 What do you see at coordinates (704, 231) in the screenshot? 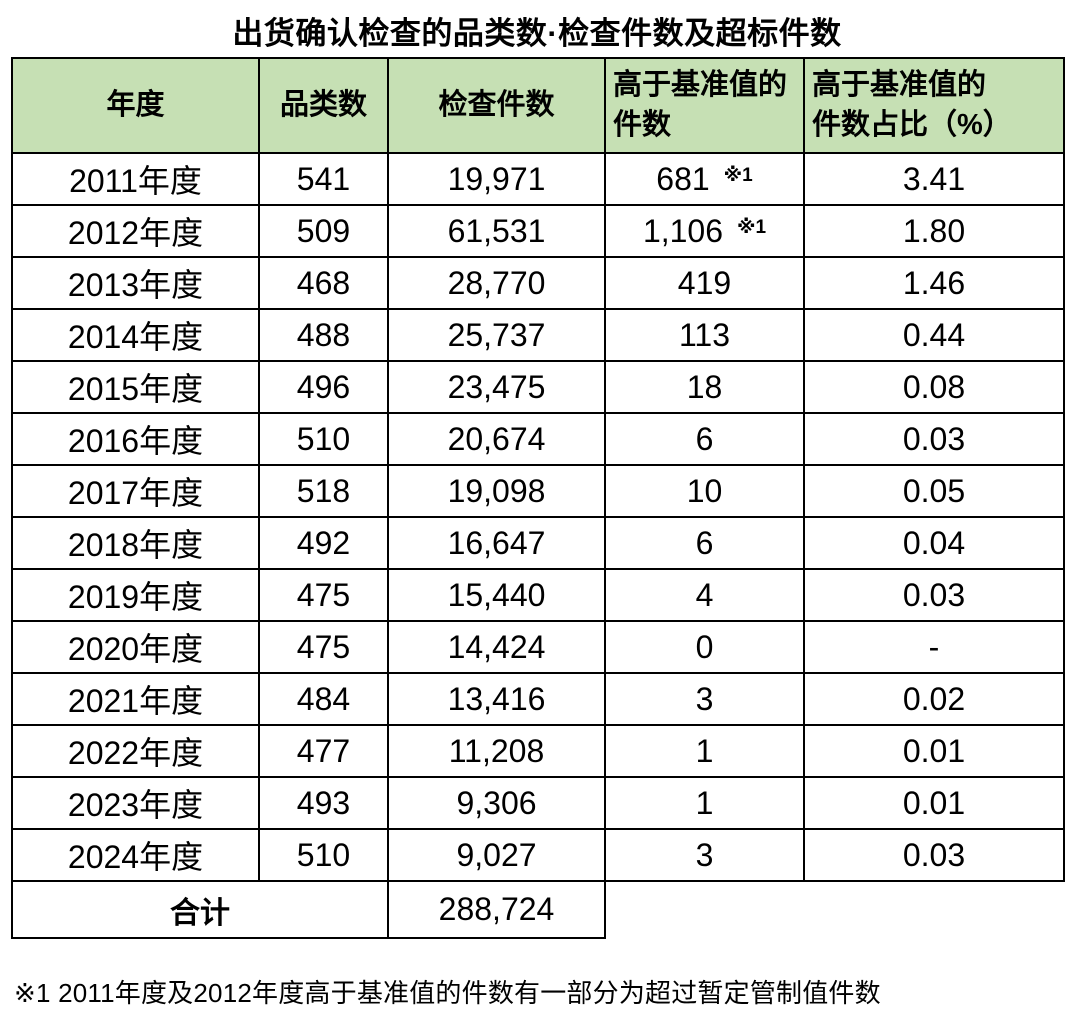
I see `cell-exceed: 1,106 ※1` at bounding box center [704, 231].